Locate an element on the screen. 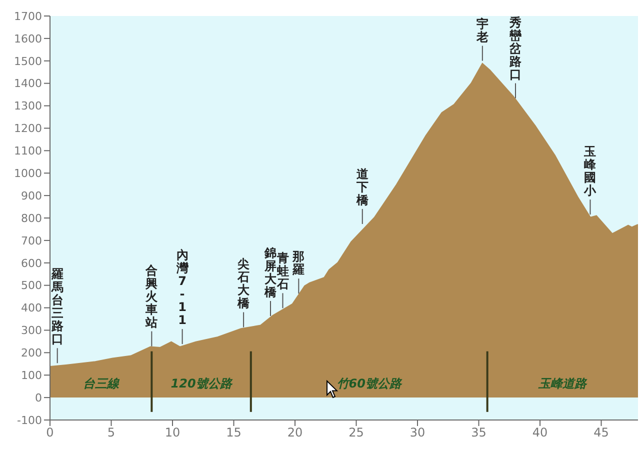  x-tick-label: 15 is located at coordinates (234, 433).